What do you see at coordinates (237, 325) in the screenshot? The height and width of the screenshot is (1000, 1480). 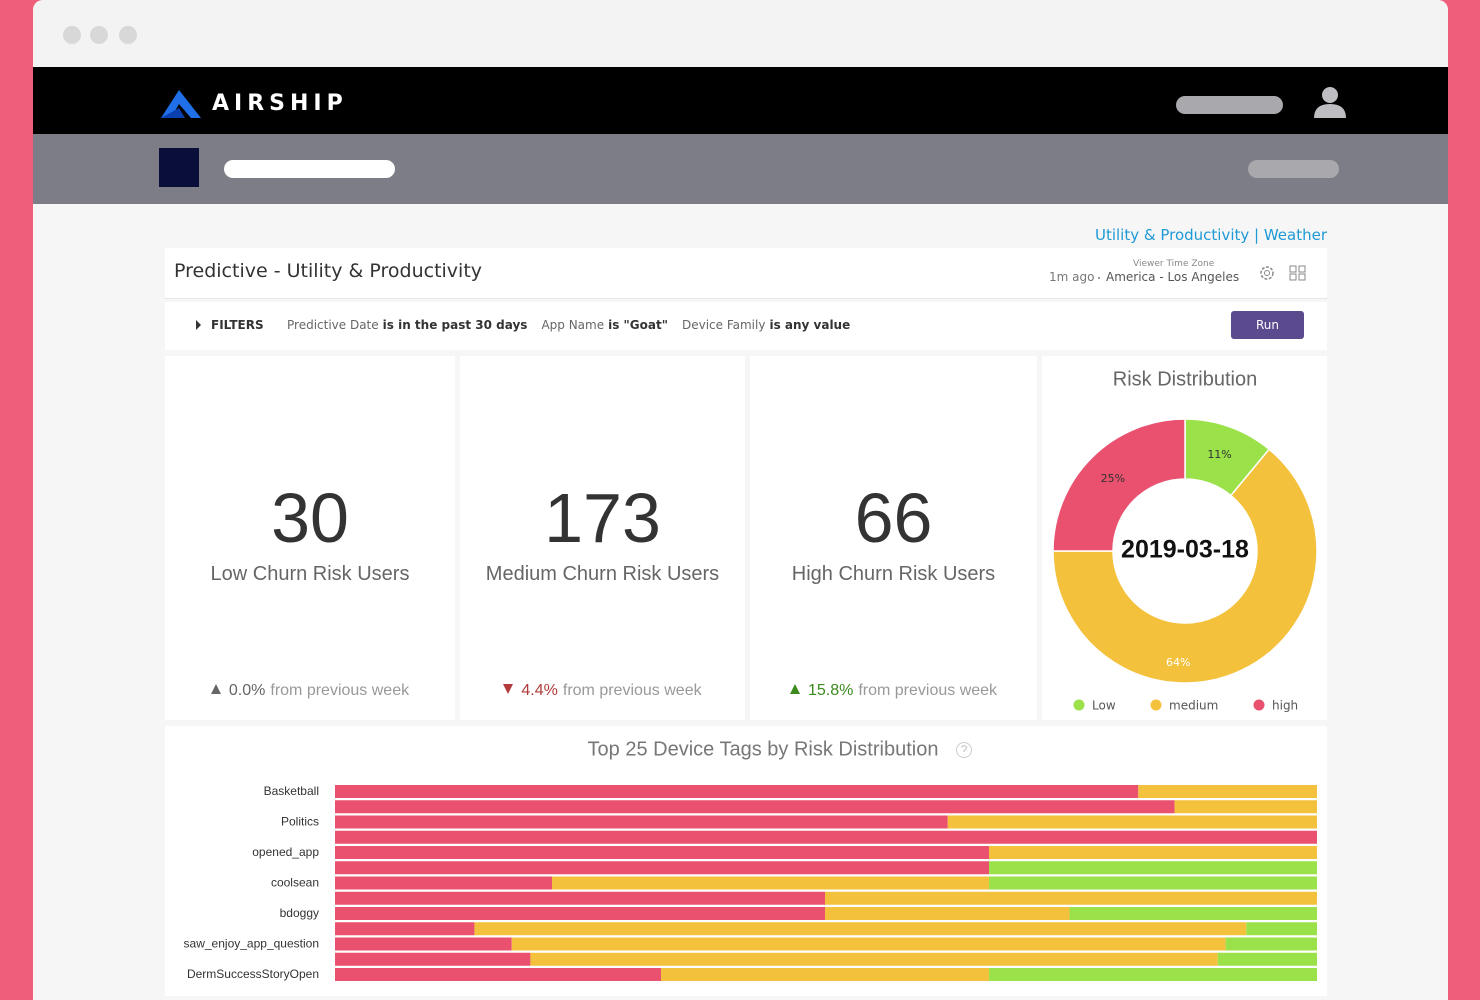 I see `filters-label: FILTERS` at bounding box center [237, 325].